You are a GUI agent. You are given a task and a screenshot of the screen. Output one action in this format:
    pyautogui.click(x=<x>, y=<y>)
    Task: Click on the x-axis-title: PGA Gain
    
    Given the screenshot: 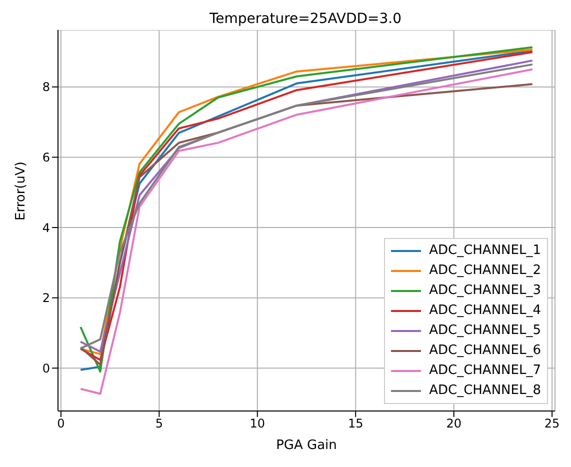 What is the action you would take?
    pyautogui.click(x=306, y=445)
    